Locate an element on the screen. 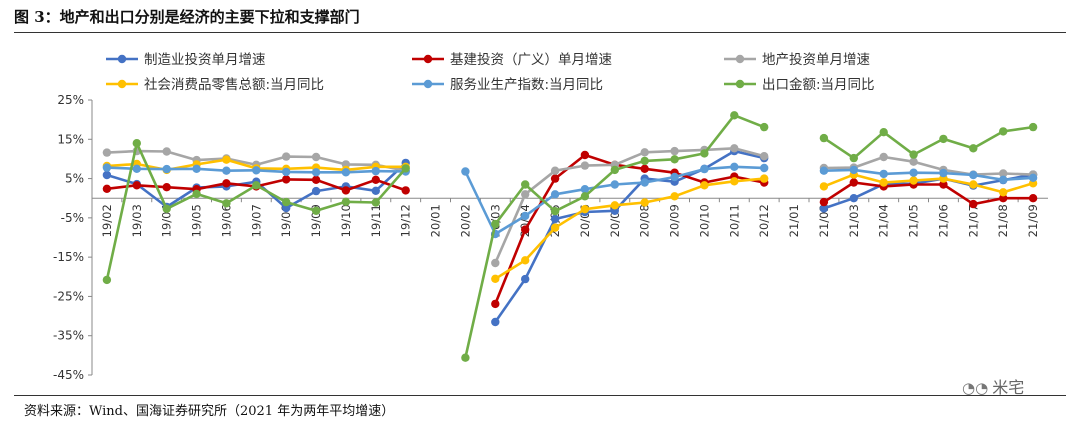 The height and width of the screenshot is (437, 1080). watermark-text: 米宅 is located at coordinates (1008, 387).